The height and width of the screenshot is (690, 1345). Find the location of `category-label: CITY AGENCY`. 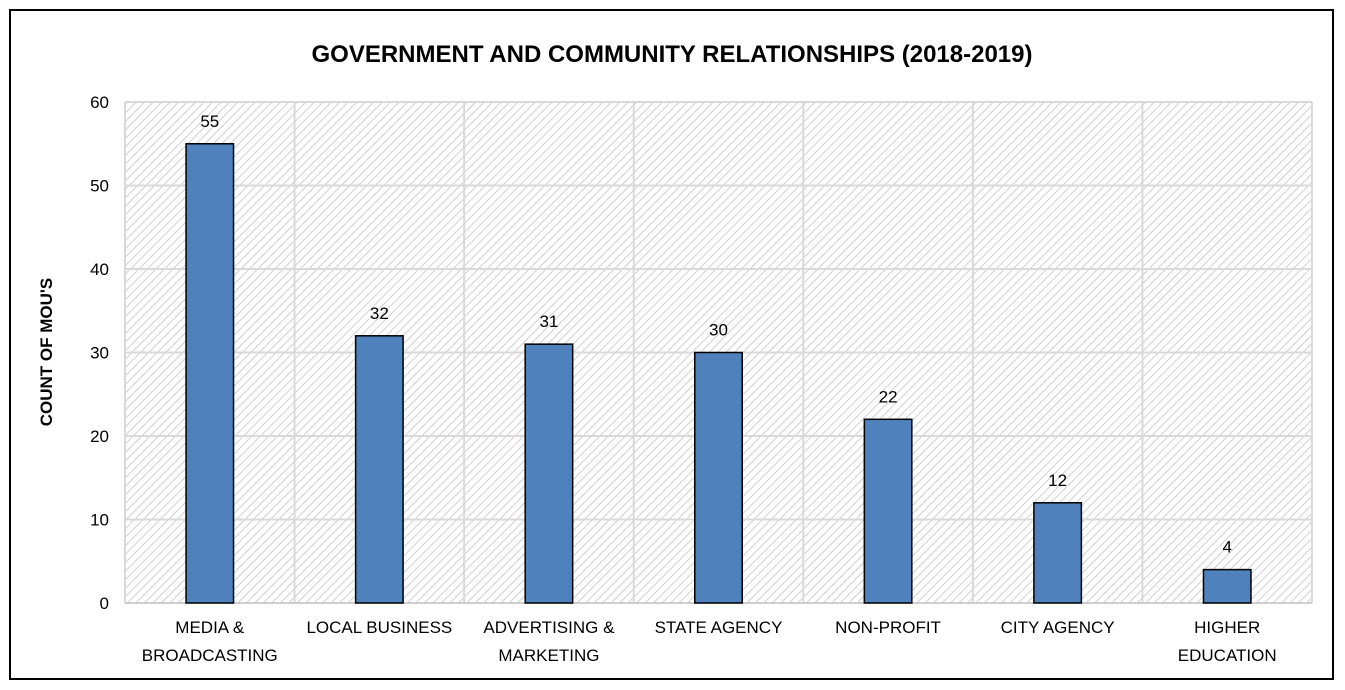

category-label: CITY AGENCY is located at coordinates (1058, 627).